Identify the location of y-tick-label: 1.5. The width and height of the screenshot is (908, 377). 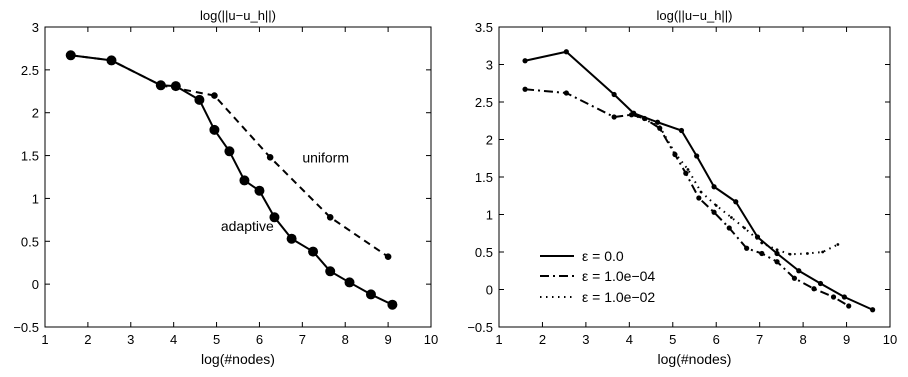
(30, 156).